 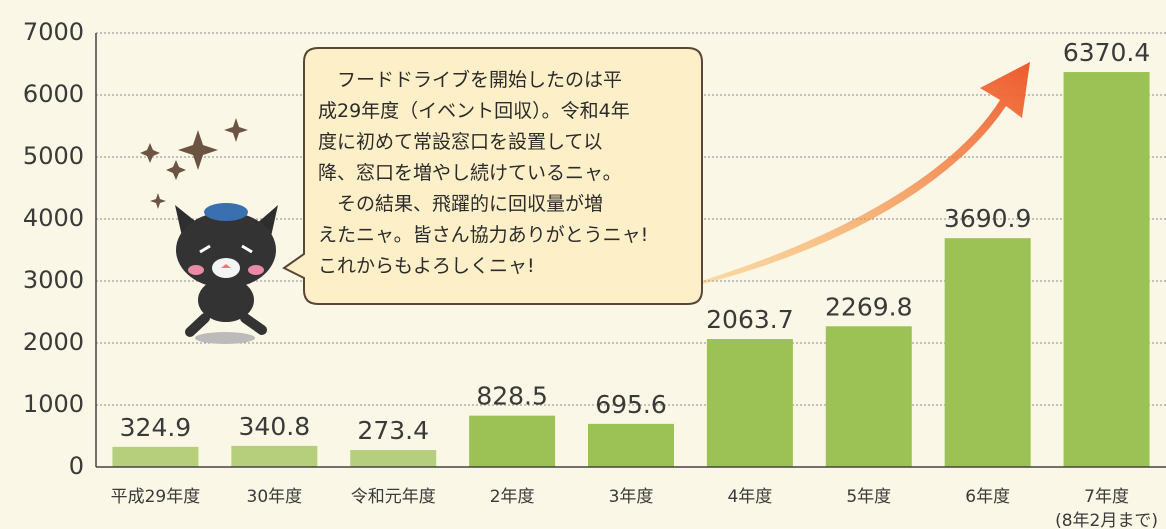 What do you see at coordinates (460, 142) in the screenshot?
I see `callout-line: 度に初めて常設窓口を設置して以` at bounding box center [460, 142].